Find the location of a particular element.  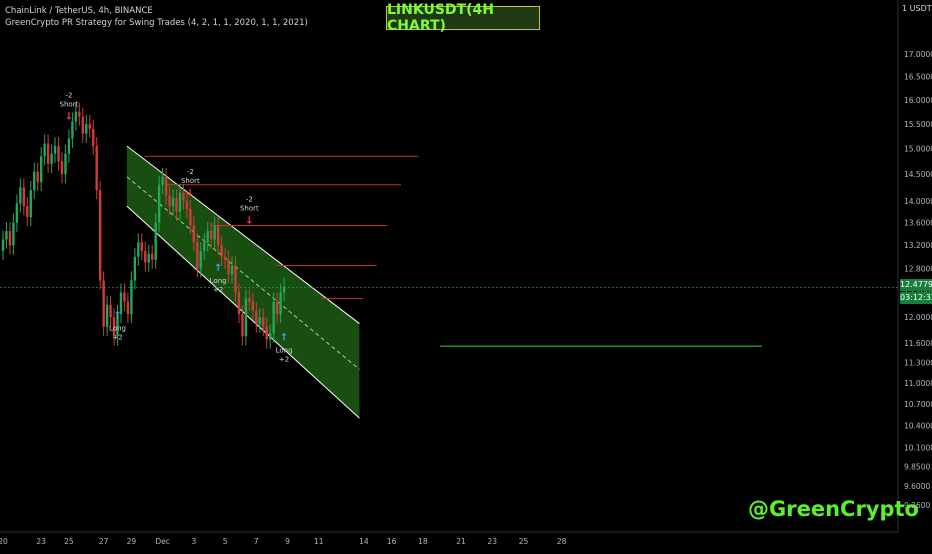

current-price-label: 12.4779 is located at coordinates (916, 285).